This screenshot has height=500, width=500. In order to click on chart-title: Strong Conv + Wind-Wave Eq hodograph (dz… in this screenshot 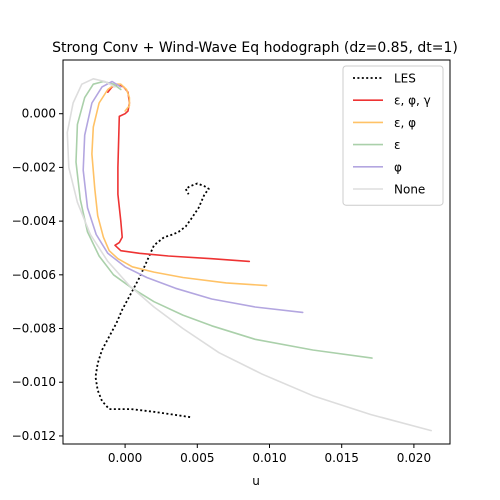, I will do `click(255, 48)`.